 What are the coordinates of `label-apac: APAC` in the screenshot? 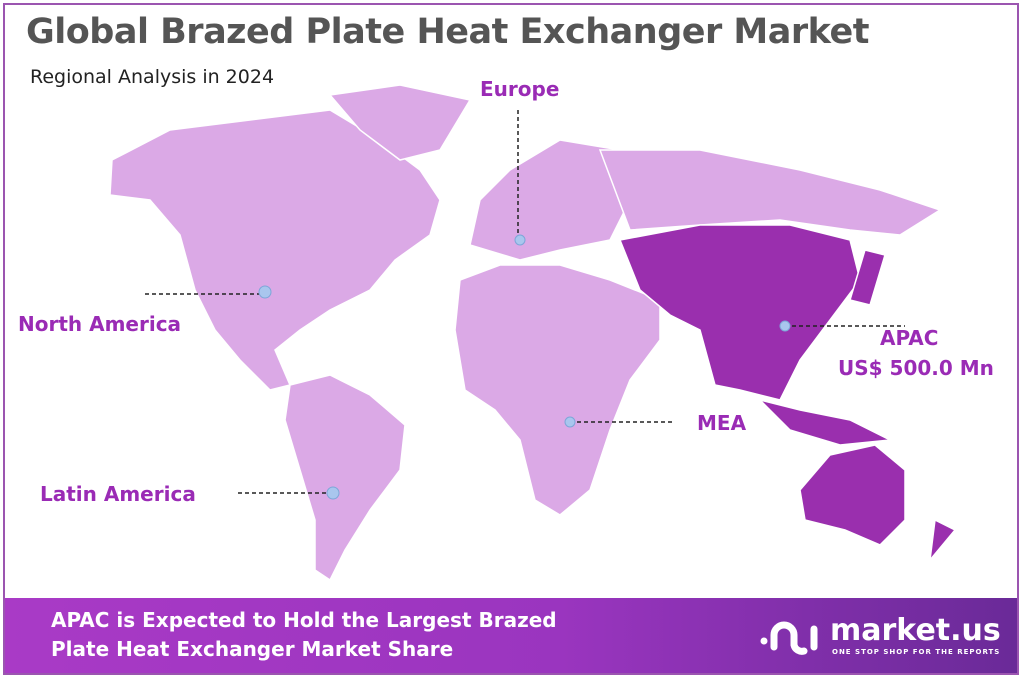 It's located at (909, 338).